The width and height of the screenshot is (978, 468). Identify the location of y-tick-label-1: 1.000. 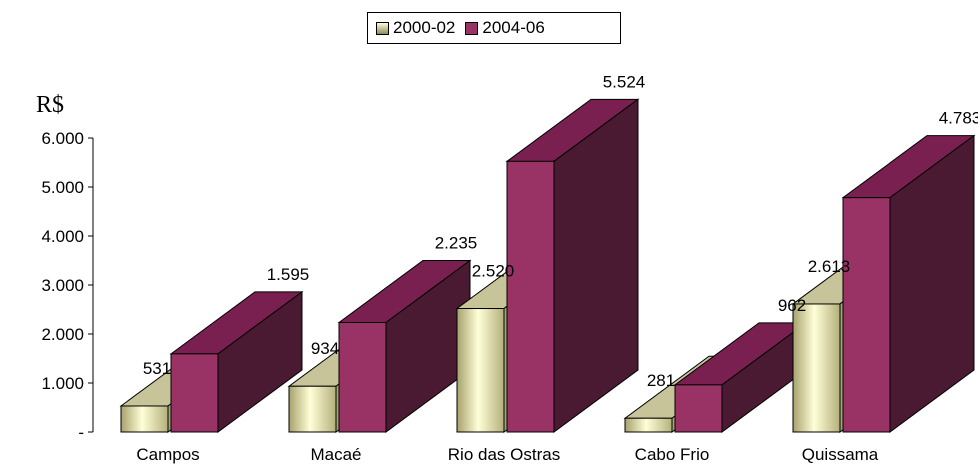
(62, 383).